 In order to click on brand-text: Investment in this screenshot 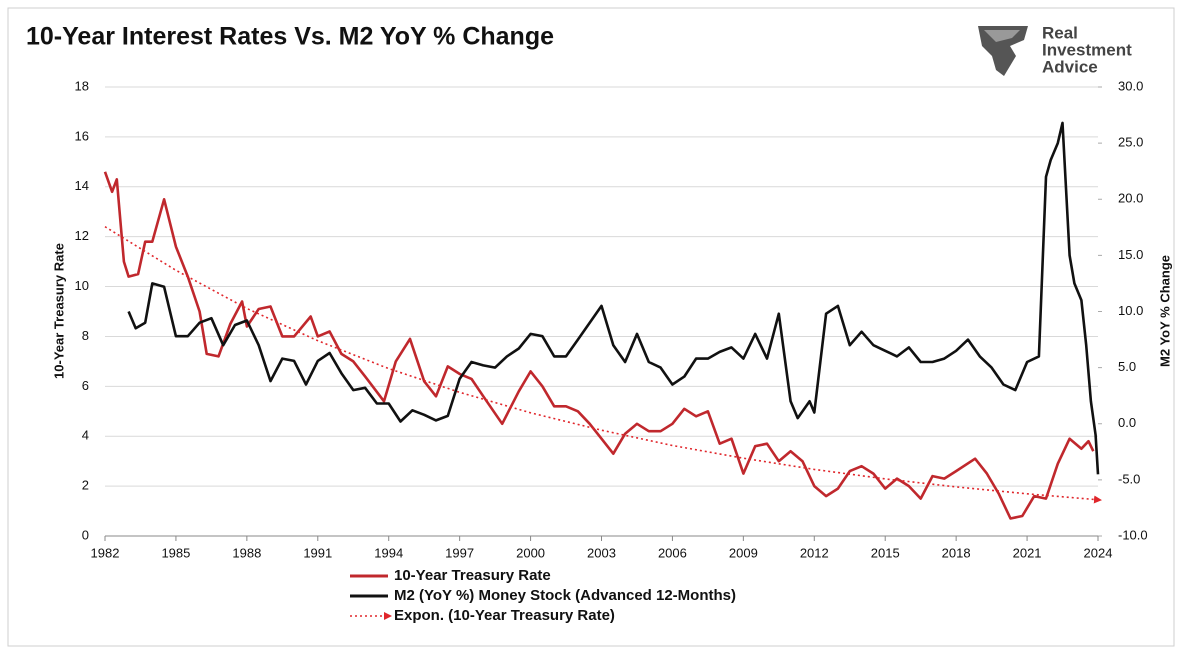, I will do `click(1087, 49)`.